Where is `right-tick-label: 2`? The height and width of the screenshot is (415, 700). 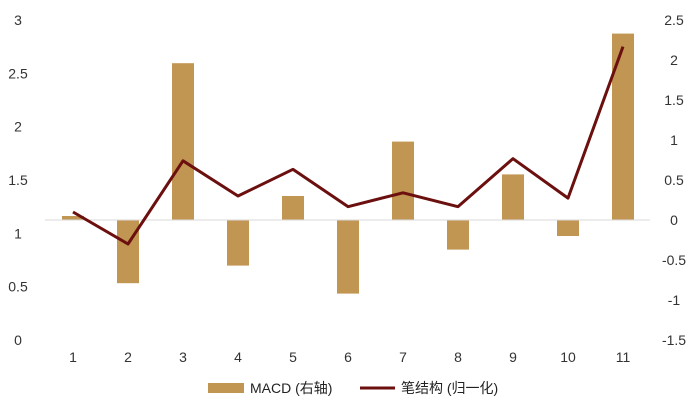 right-tick-label: 2 is located at coordinates (674, 60).